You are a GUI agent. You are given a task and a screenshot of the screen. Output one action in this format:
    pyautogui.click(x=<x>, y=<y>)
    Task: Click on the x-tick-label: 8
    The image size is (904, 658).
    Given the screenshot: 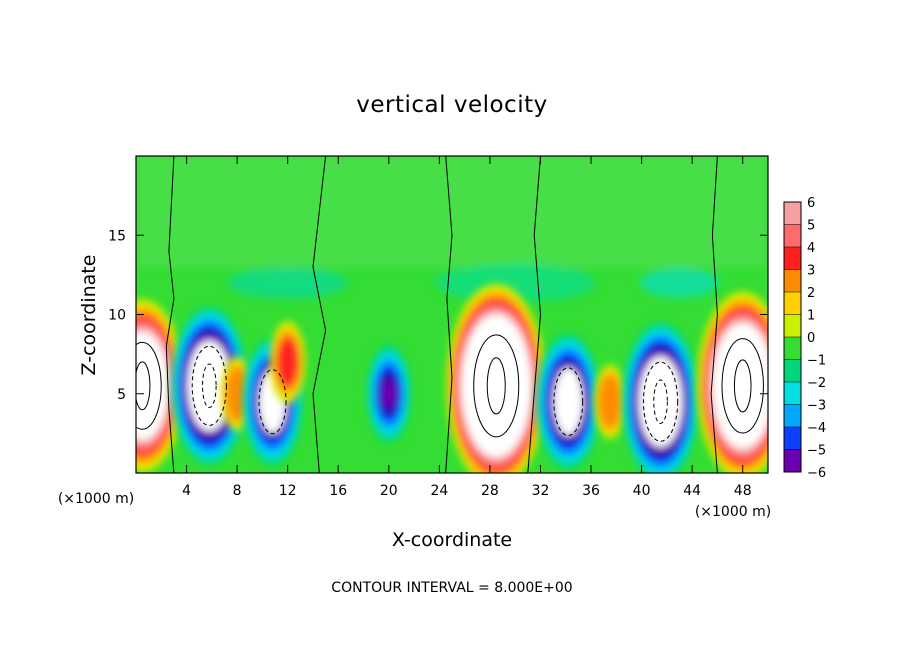 What is the action you would take?
    pyautogui.click(x=237, y=491)
    